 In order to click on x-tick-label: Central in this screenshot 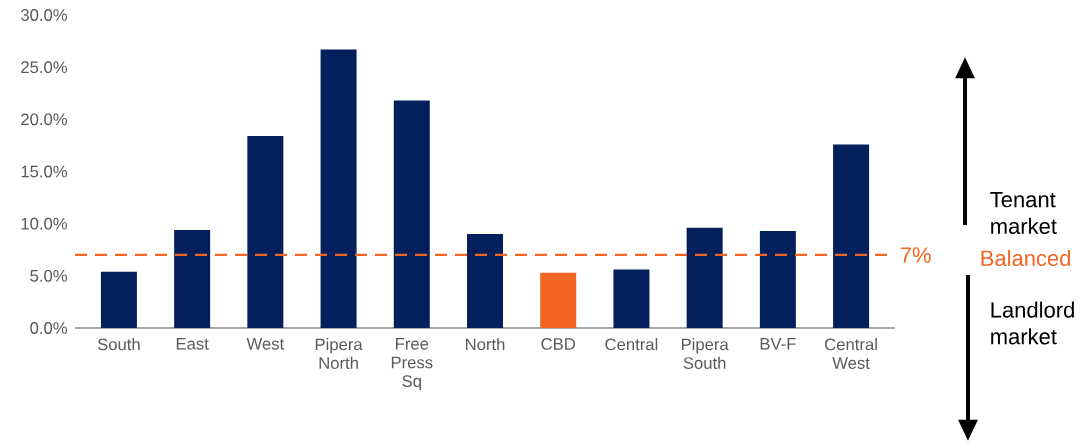, I will do `click(631, 344)`.